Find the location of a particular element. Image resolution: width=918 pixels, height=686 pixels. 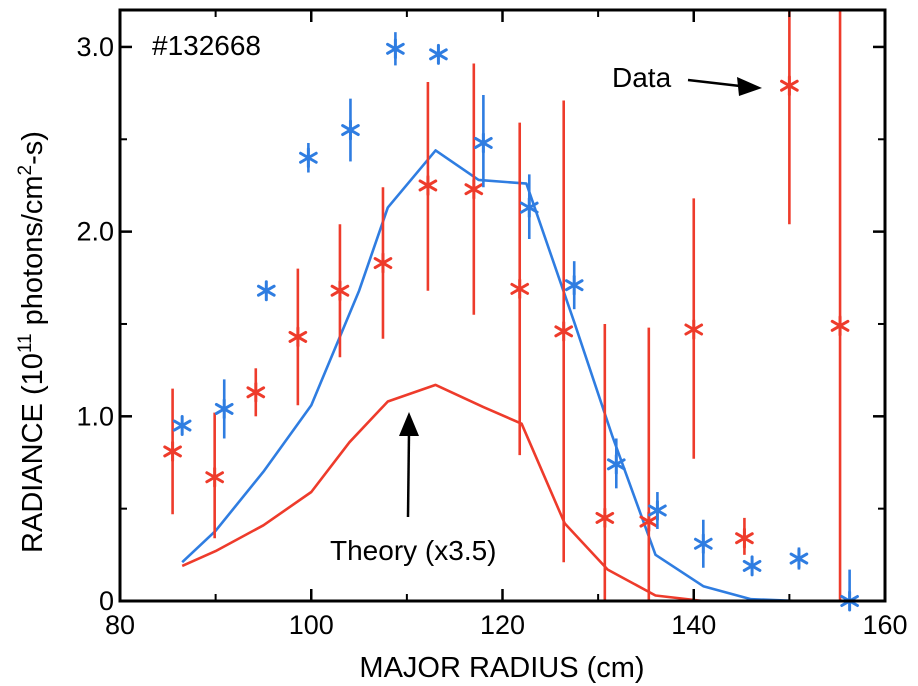

y-title-part-1: RADIANCE (10 is located at coordinates (33, 453).